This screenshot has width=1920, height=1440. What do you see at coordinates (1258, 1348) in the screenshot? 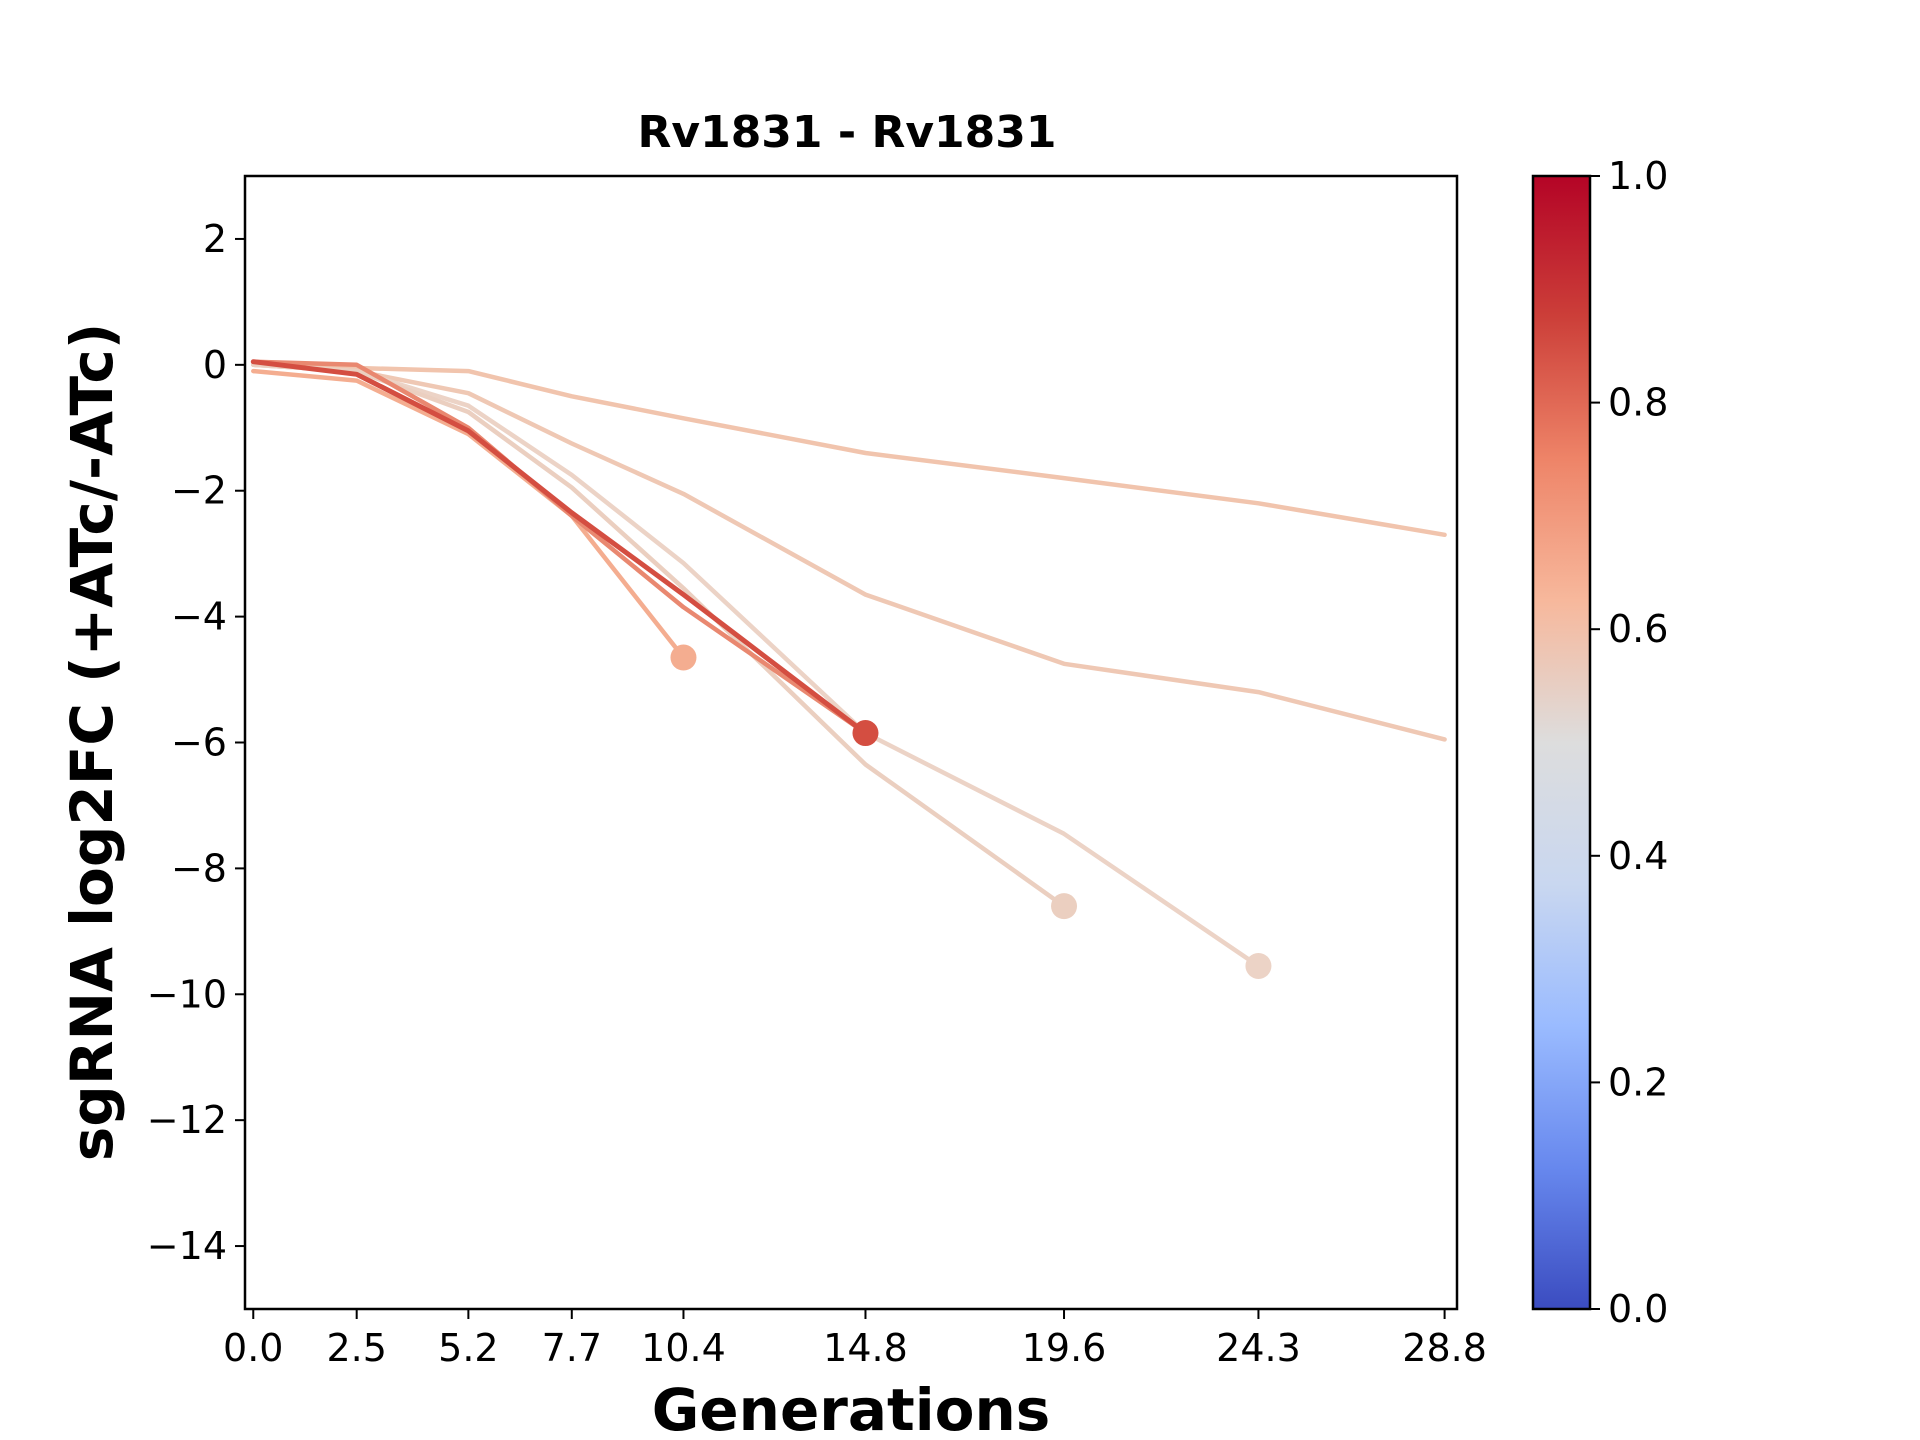
I see `x-tick-label: 24.3` at bounding box center [1258, 1348].